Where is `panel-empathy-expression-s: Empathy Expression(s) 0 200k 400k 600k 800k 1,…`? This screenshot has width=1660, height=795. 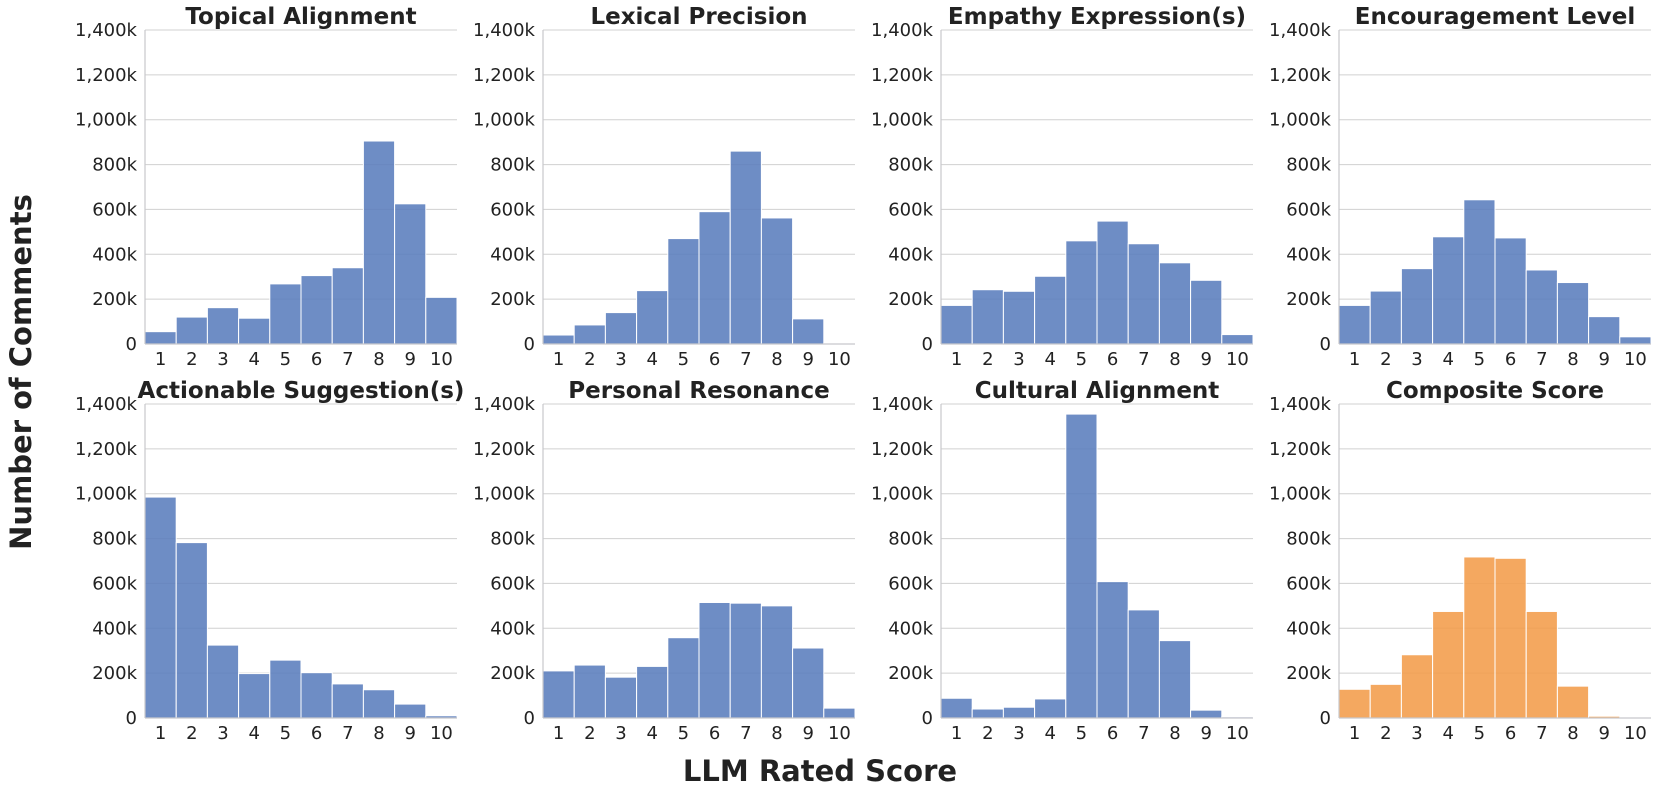 panel-empathy-expression-s: Empathy Expression(s) 0 200k 400k 600k 800k 1,… is located at coordinates (1062, 187).